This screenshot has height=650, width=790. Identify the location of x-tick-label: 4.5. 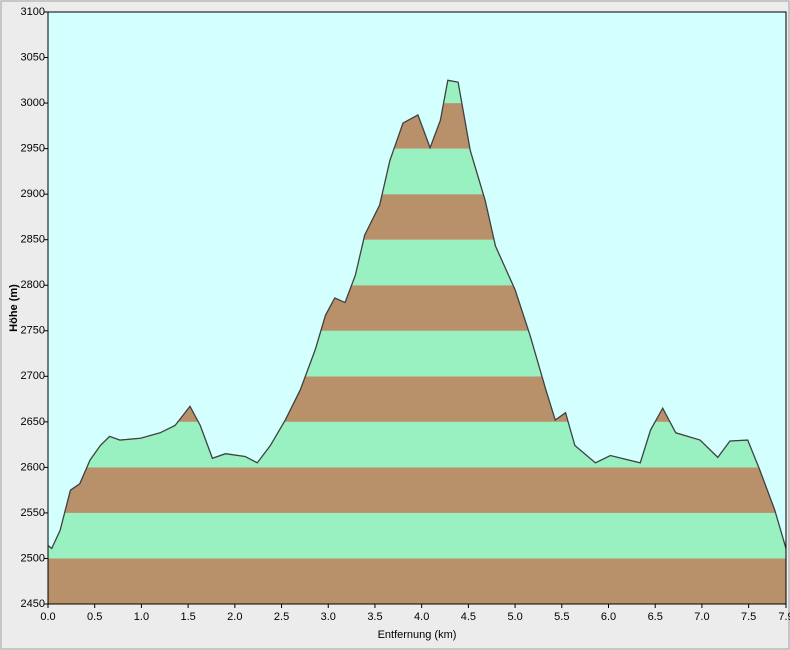
(468, 617).